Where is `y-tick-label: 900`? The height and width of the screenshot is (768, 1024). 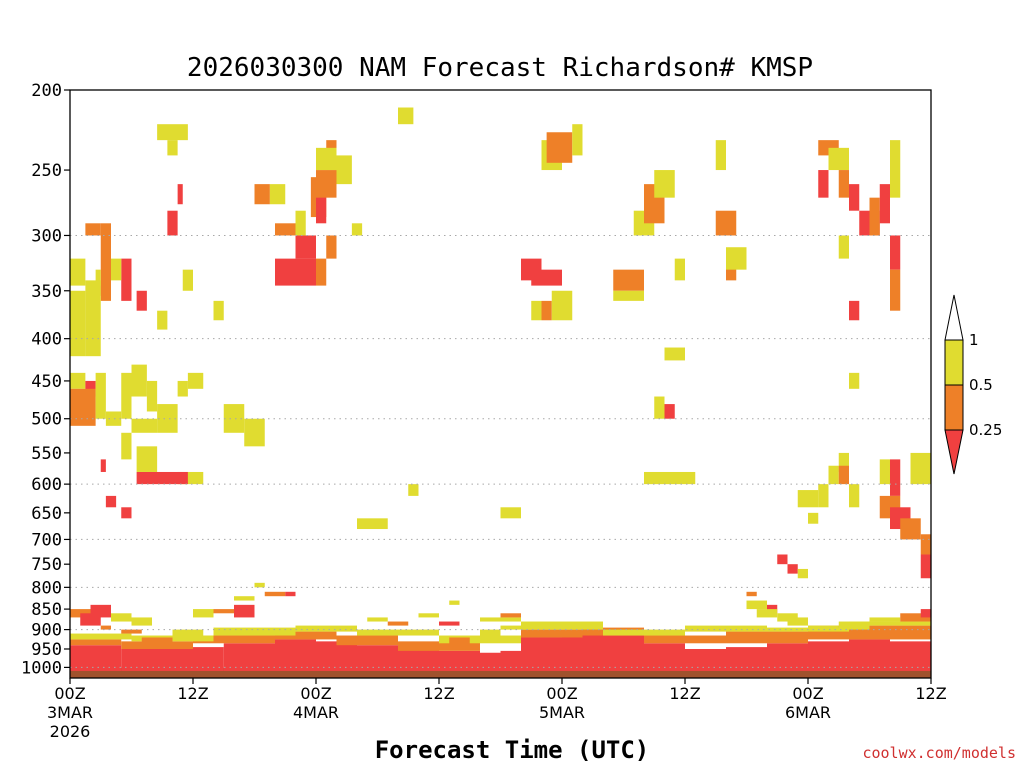 y-tick-label: 900 is located at coordinates (46, 631).